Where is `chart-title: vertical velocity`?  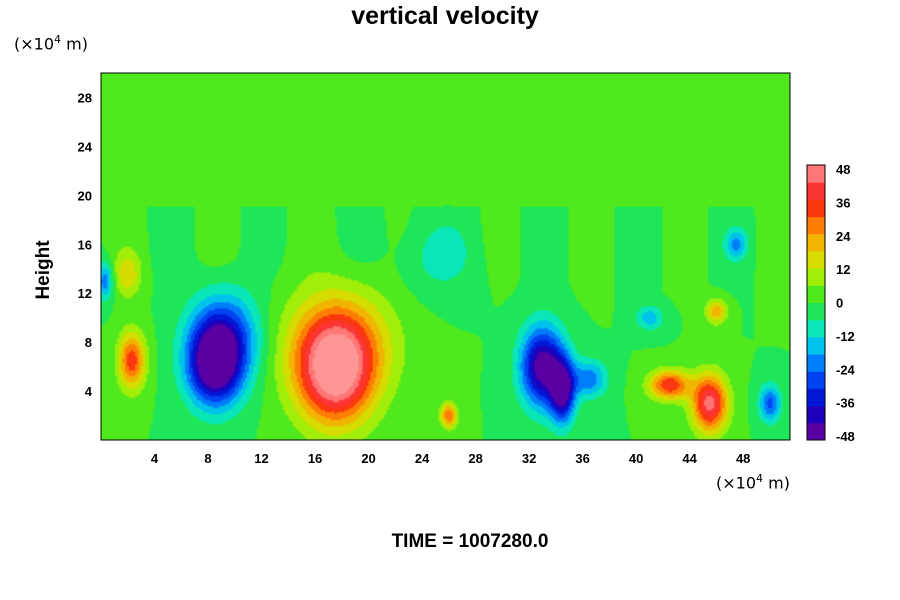
chart-title: vertical velocity is located at coordinates (445, 16).